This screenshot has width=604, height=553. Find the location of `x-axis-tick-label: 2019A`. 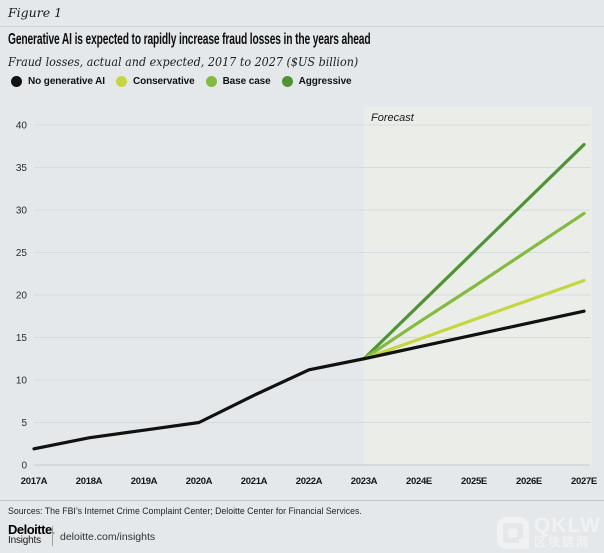

x-axis-tick-label: 2019A is located at coordinates (144, 481).